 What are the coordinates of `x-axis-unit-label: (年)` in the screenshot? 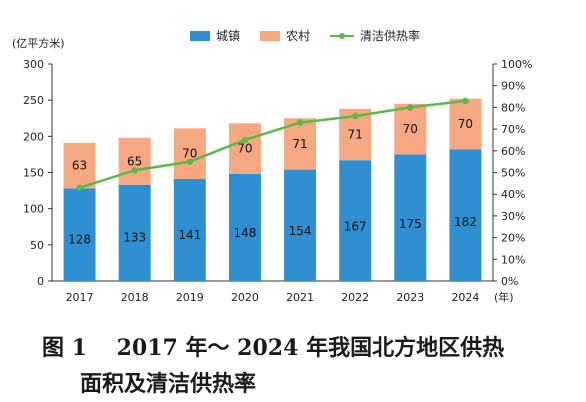 It's located at (504, 297).